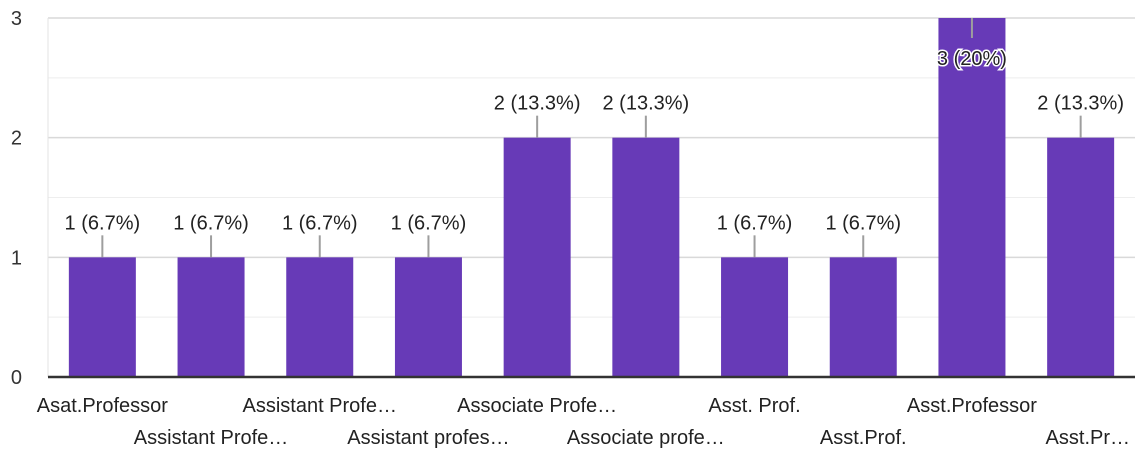 This screenshot has height=452, width=1135. Describe the element at coordinates (16, 19) in the screenshot. I see `y-tick-label: 3` at that location.